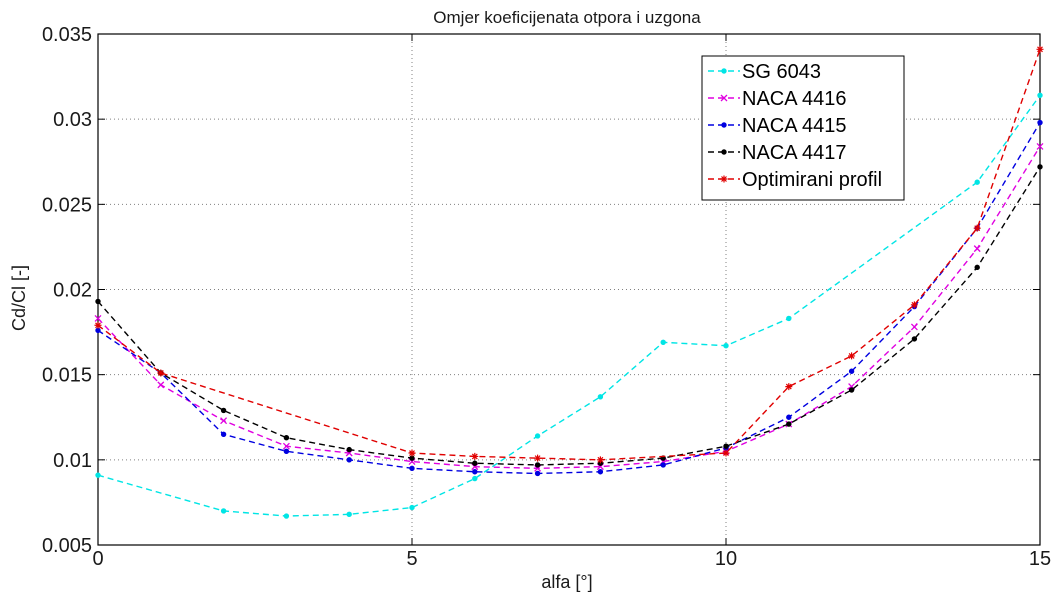  I want to click on y-tick-label: 0.025, so click(67, 205).